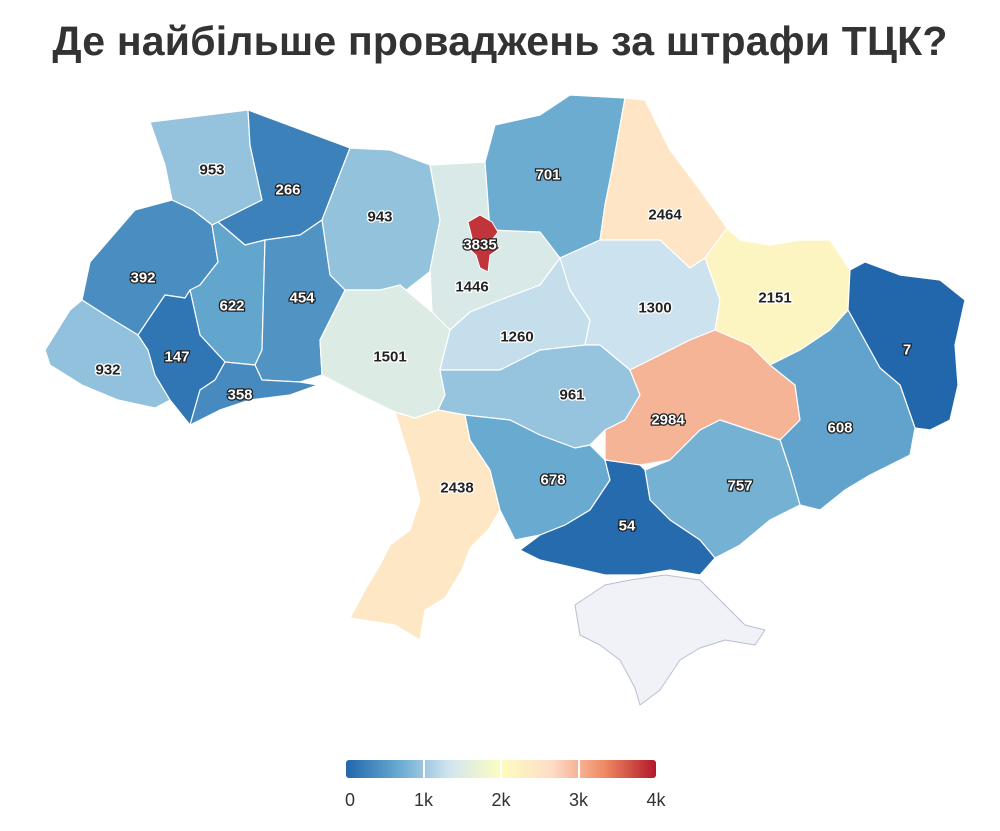  Describe the element at coordinates (287, 190) in the screenshot. I see `value-label-rivne: 266` at that location.